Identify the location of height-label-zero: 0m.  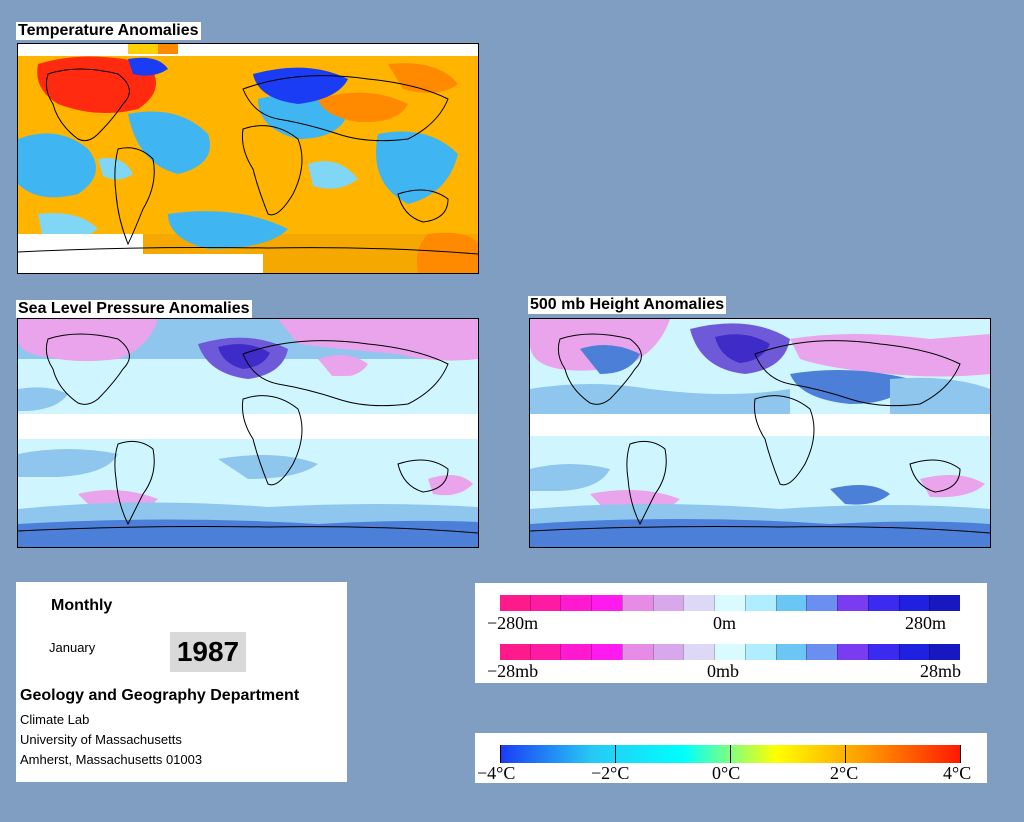
(725, 623).